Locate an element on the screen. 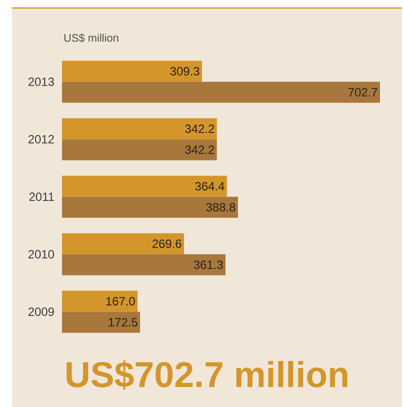 Image resolution: width=403 pixels, height=407 pixels. data-label: 388.8 is located at coordinates (221, 207).